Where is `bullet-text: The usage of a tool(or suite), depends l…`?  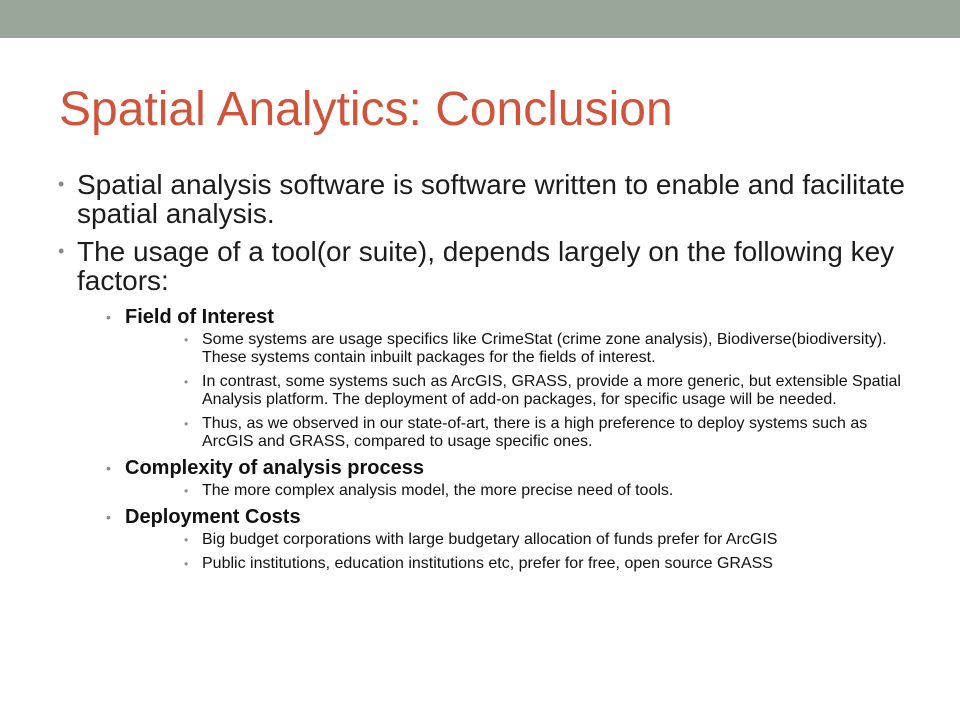 bullet-text: The usage of a tool(or suite), depends l… is located at coordinates (486, 266).